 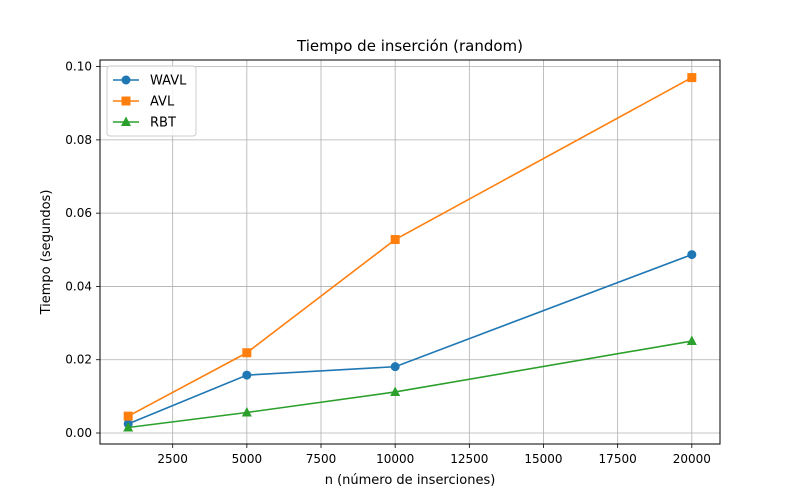 I want to click on x-tick-label: 15000, so click(x=543, y=459).